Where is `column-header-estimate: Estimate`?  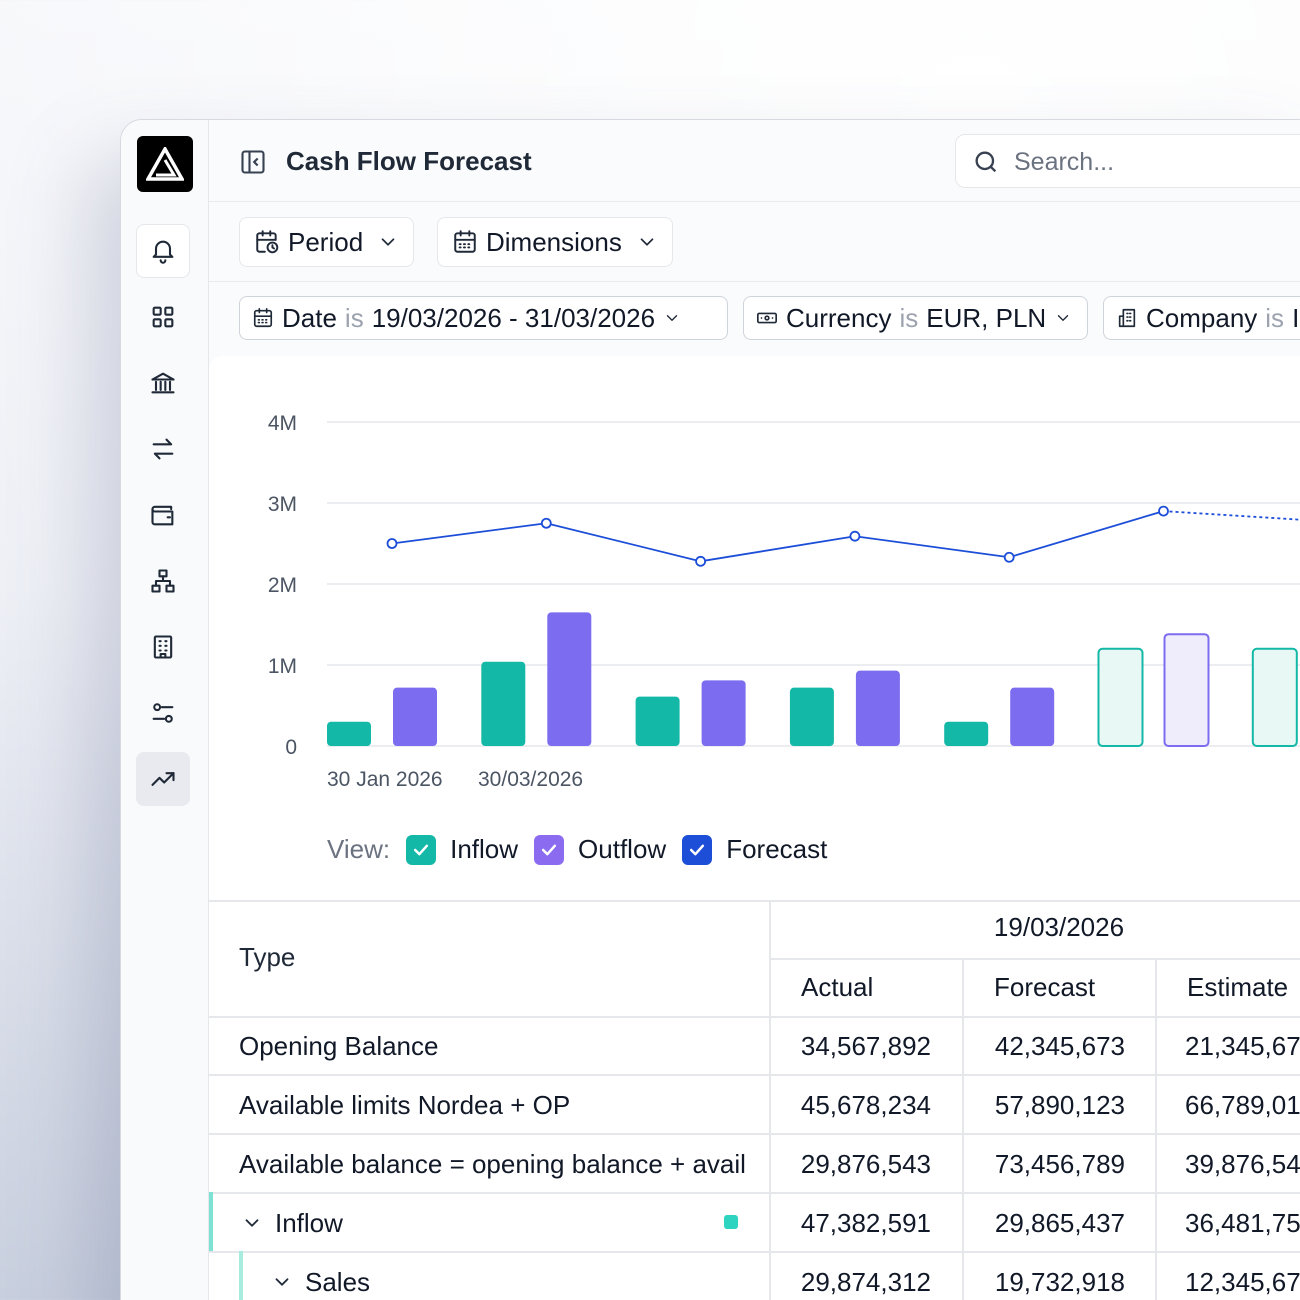 column-header-estimate: Estimate is located at coordinates (1238, 987).